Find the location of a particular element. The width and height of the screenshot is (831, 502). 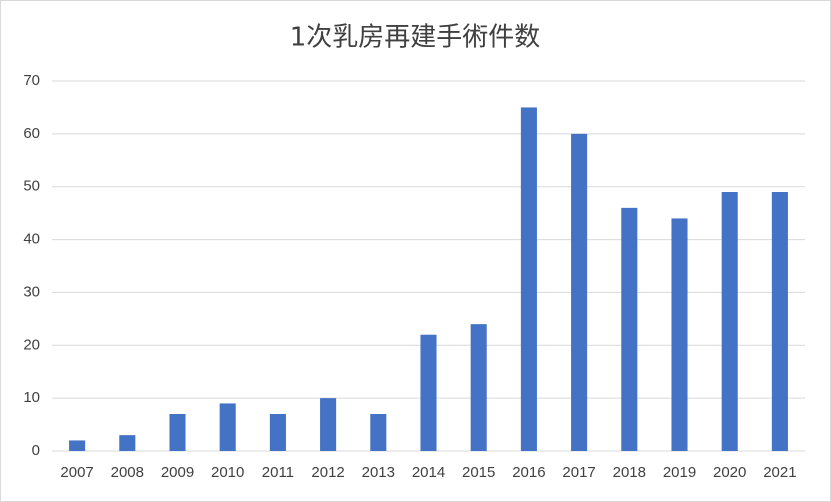

y-tick-label: 30 is located at coordinates (31, 291).